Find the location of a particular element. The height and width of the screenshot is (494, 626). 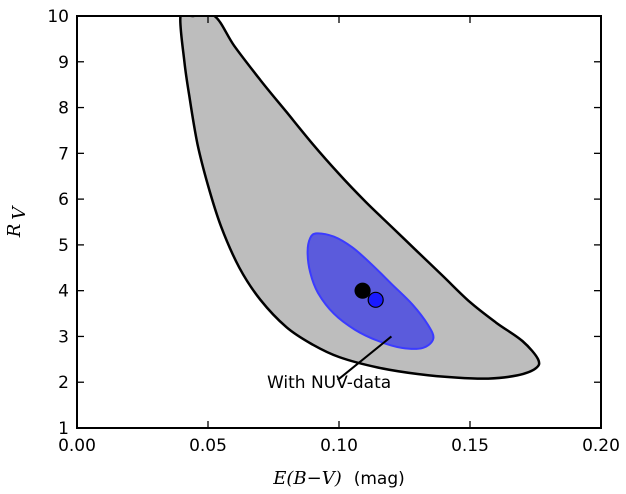

x-tick-label: 0.10 is located at coordinates (339, 446).